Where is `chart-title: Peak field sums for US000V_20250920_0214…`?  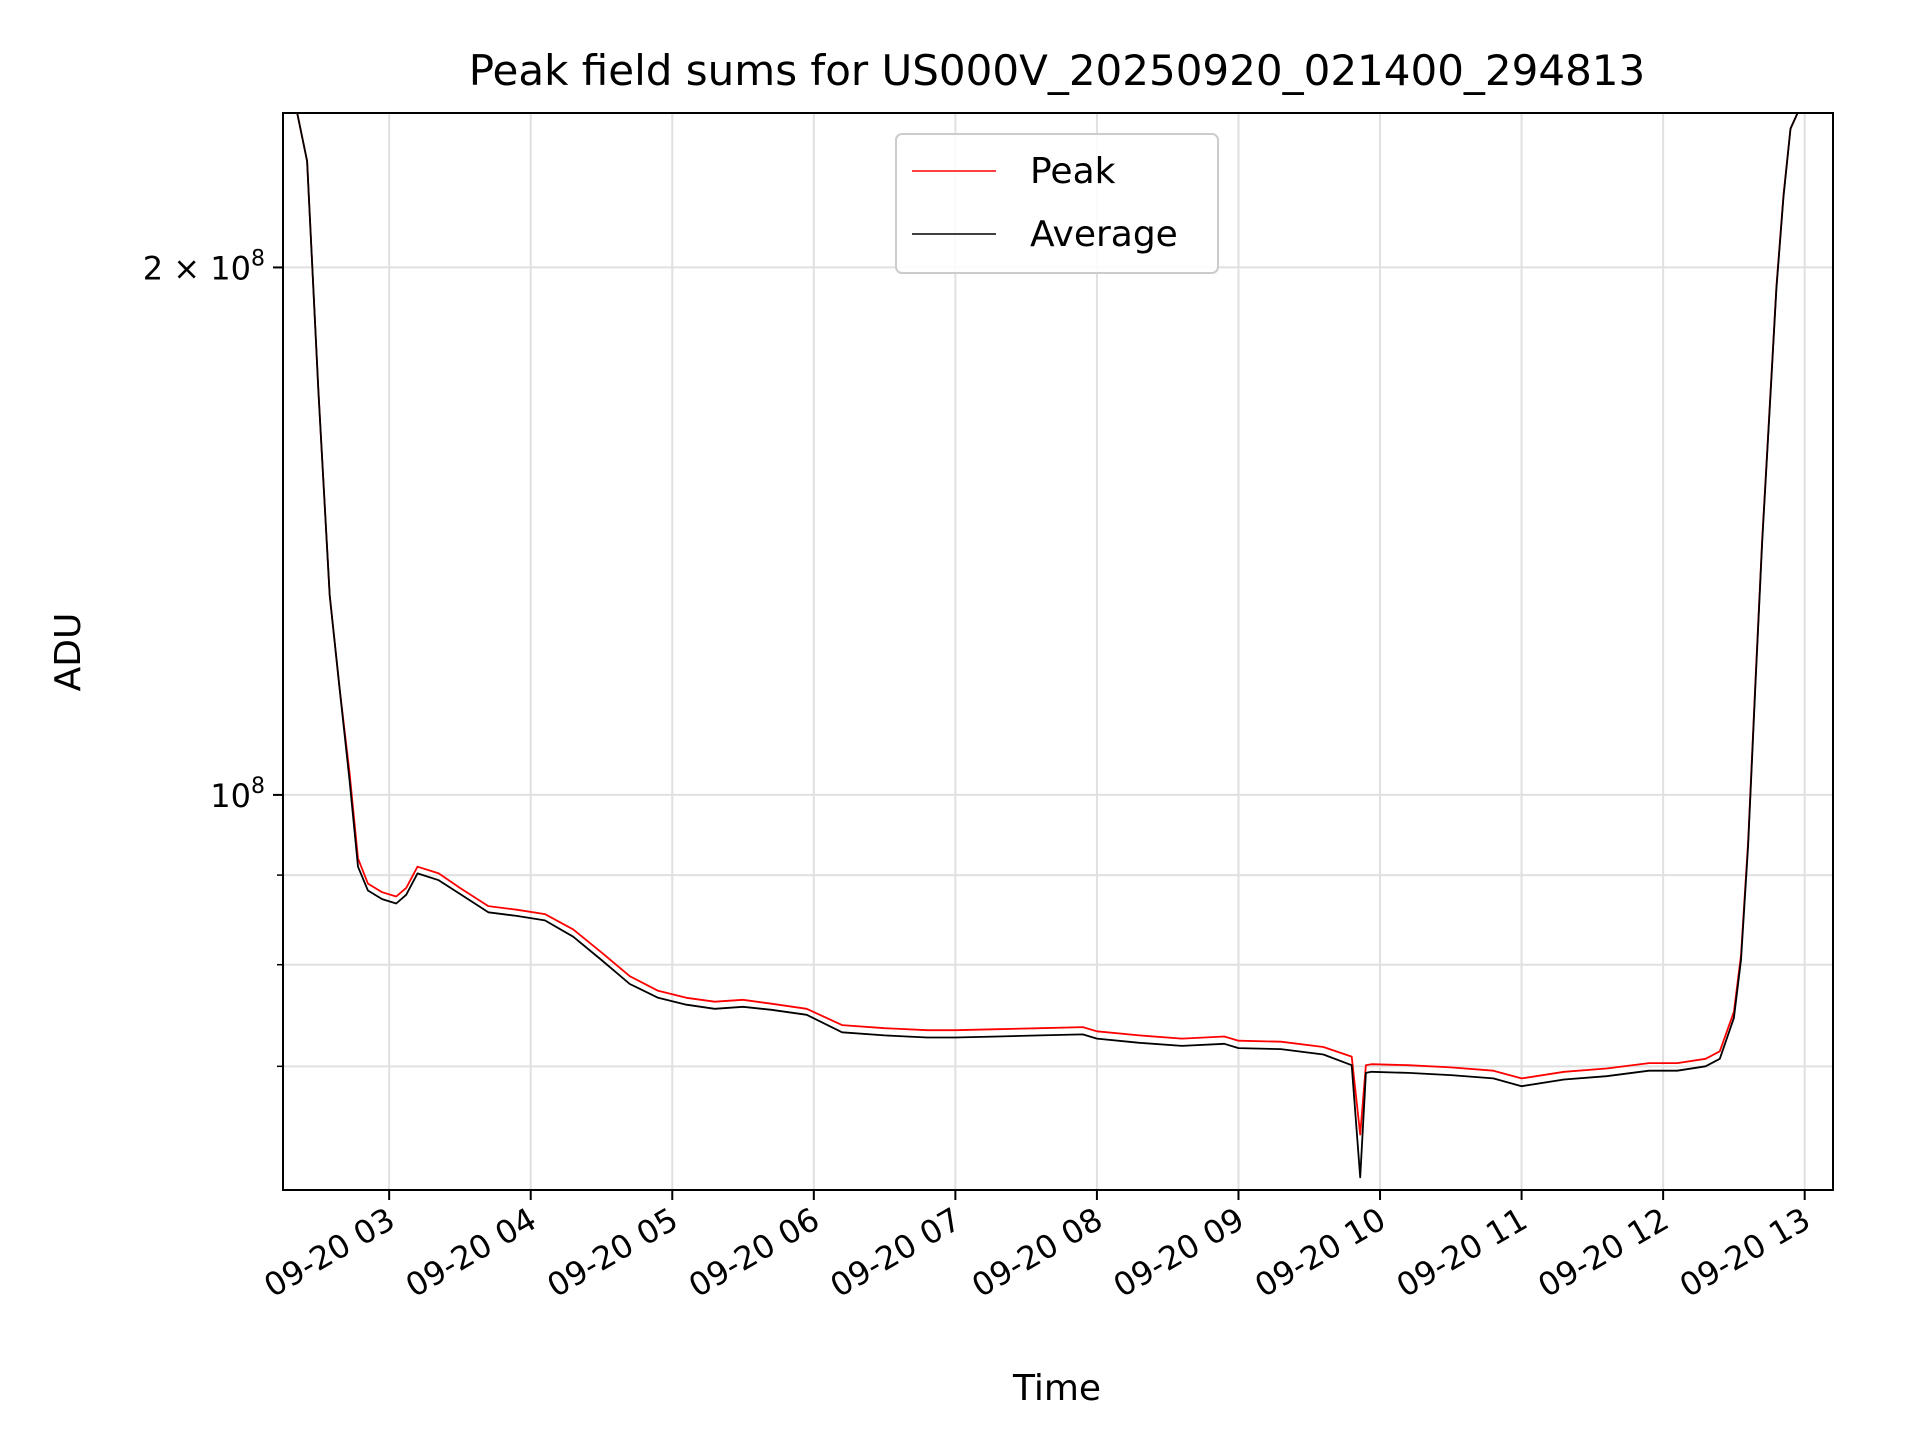 chart-title: Peak field sums for US000V_20250920_0214… is located at coordinates (1057, 70).